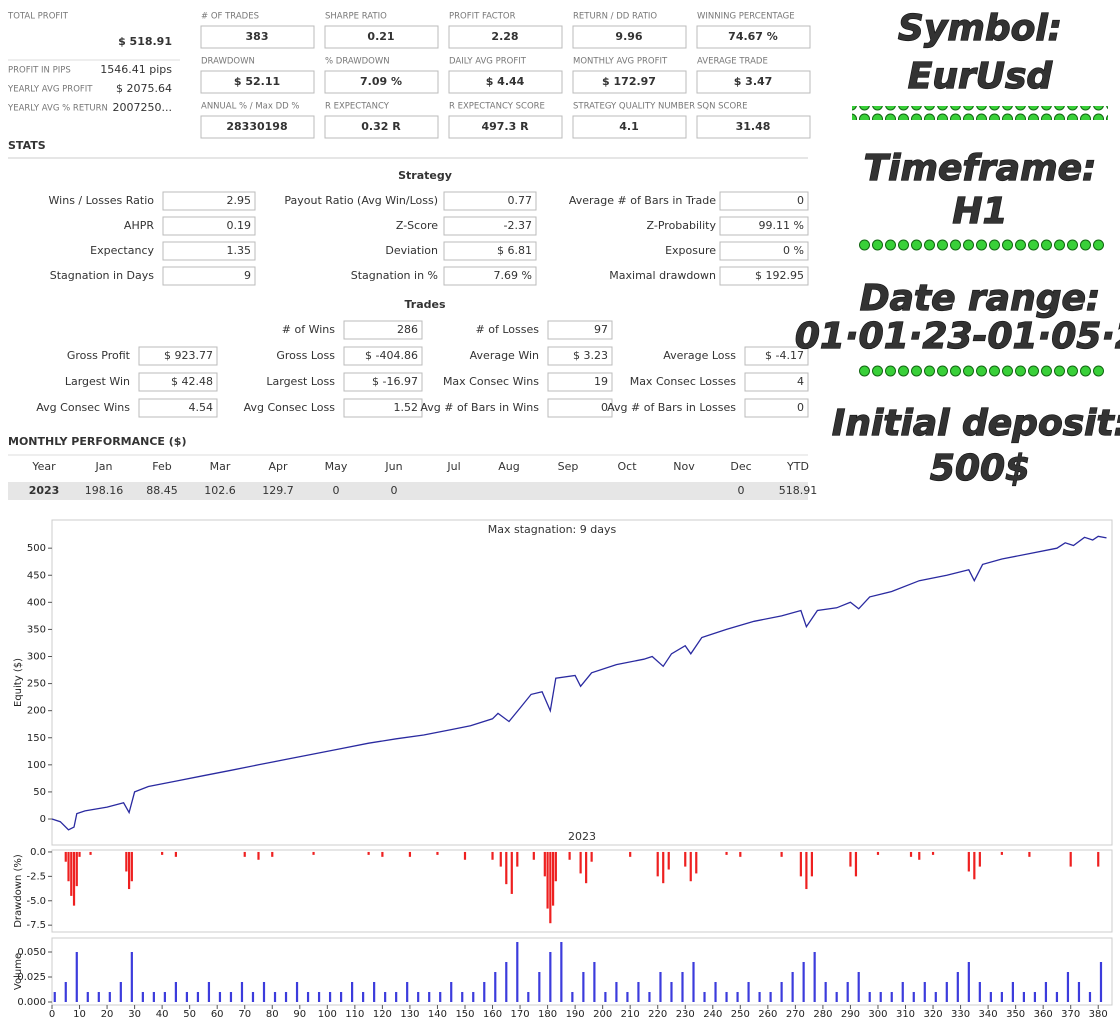 The image size is (1120, 1023). I want to click on x-tick-label: 140, so click(437, 1014).